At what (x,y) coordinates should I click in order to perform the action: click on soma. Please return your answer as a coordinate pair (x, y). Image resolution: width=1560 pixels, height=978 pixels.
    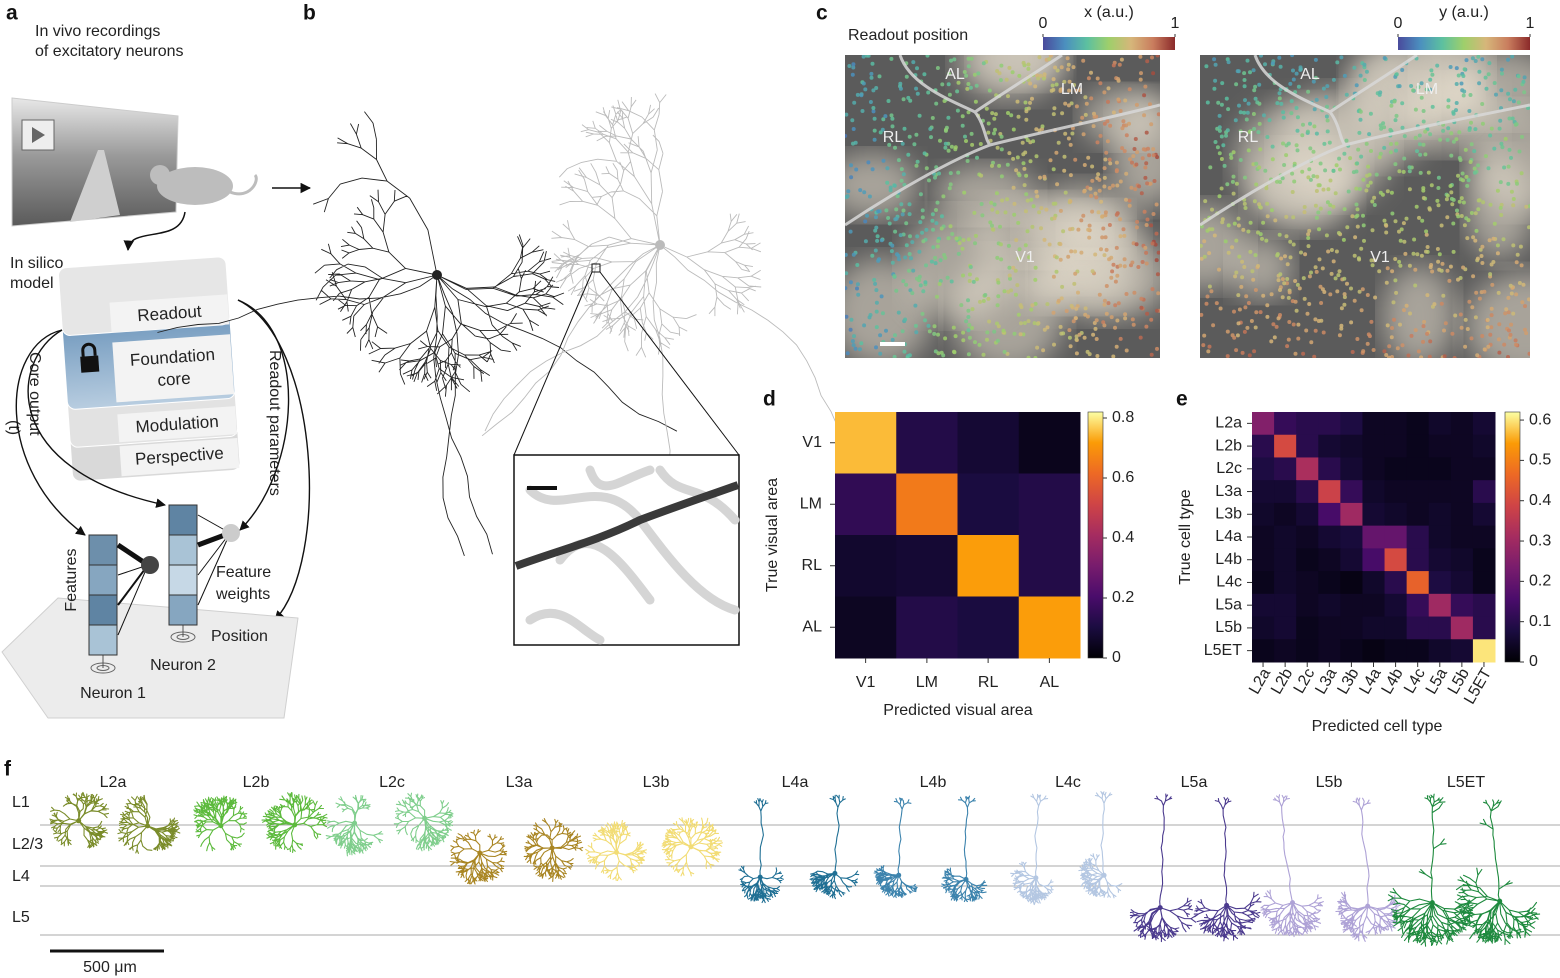
    Looking at the image, I should click on (616, 852).